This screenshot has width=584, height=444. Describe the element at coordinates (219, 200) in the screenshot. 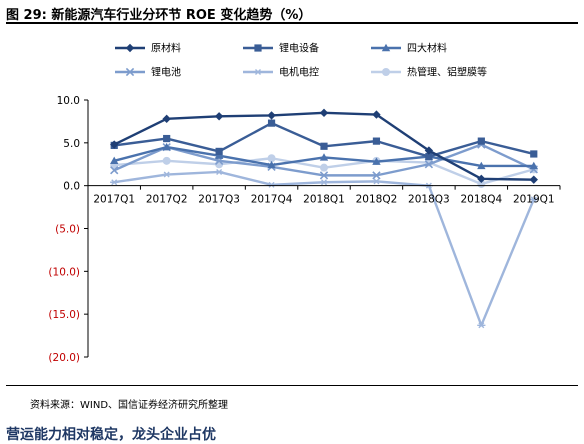

I see `x-tick-label-2017q3: 2017Q3` at that location.